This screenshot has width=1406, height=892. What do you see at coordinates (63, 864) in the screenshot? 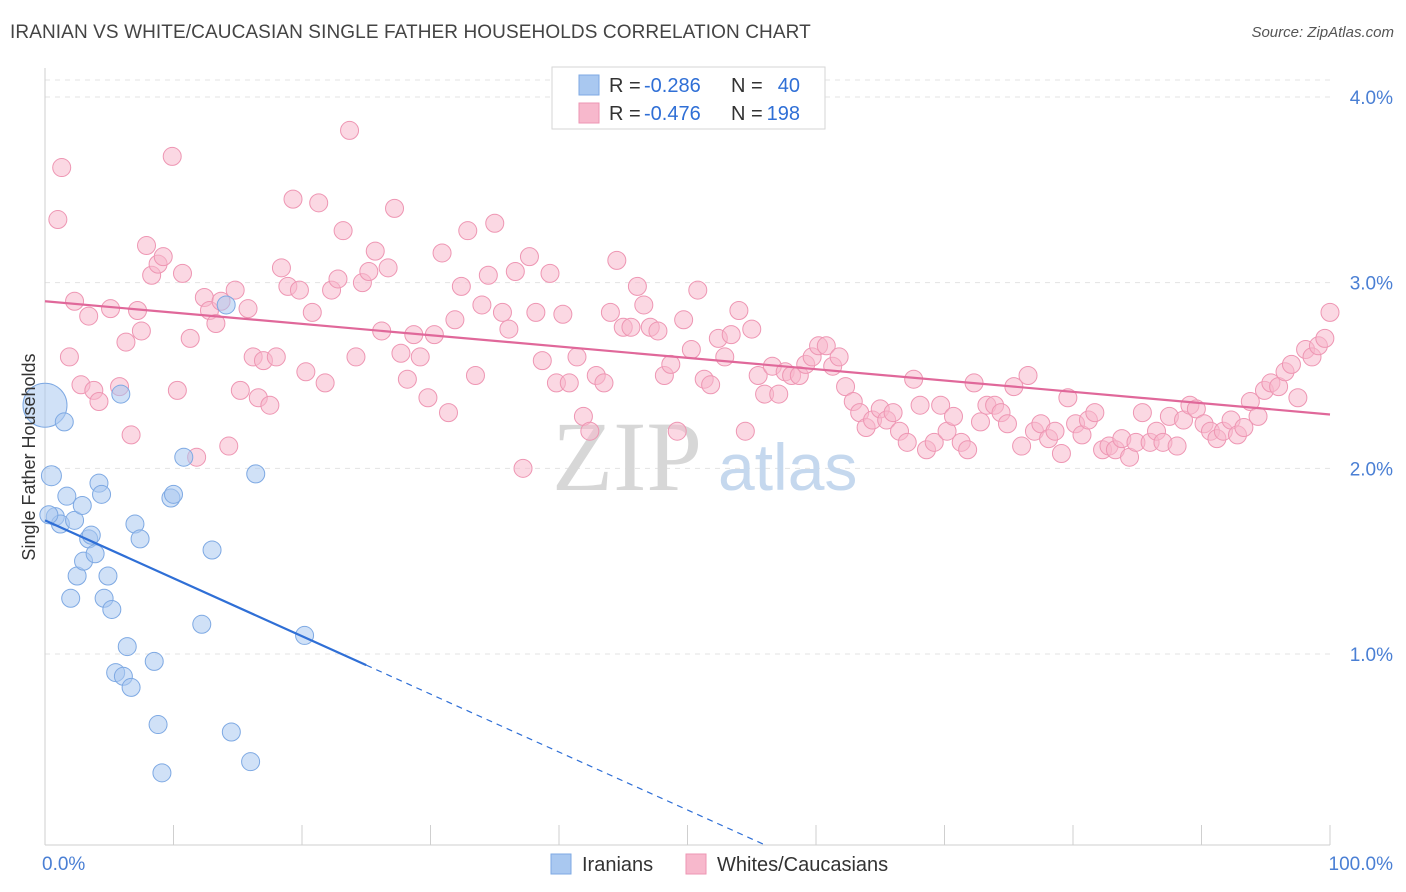
I see `x-tick-label: 0.0%` at bounding box center [63, 864].